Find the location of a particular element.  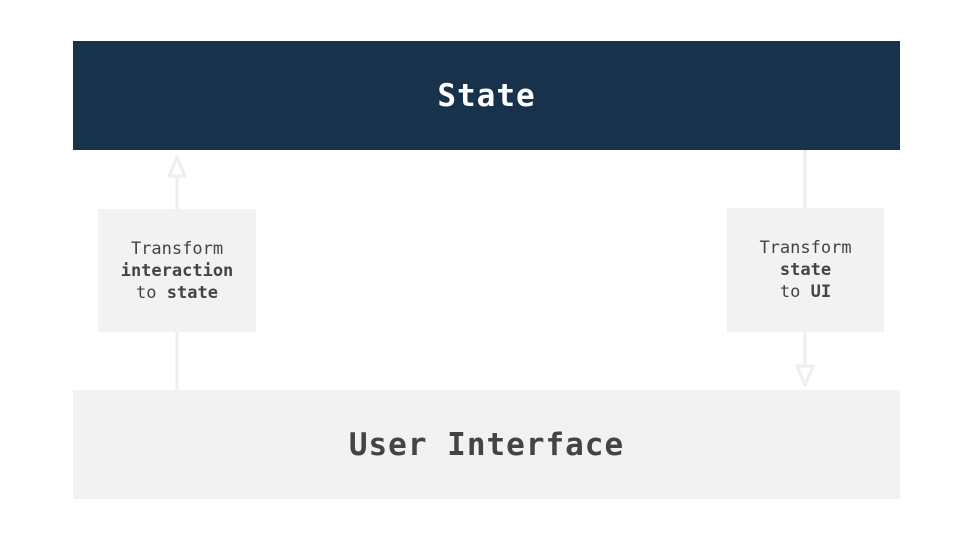

to-ui-line: to UI is located at coordinates (805, 292).